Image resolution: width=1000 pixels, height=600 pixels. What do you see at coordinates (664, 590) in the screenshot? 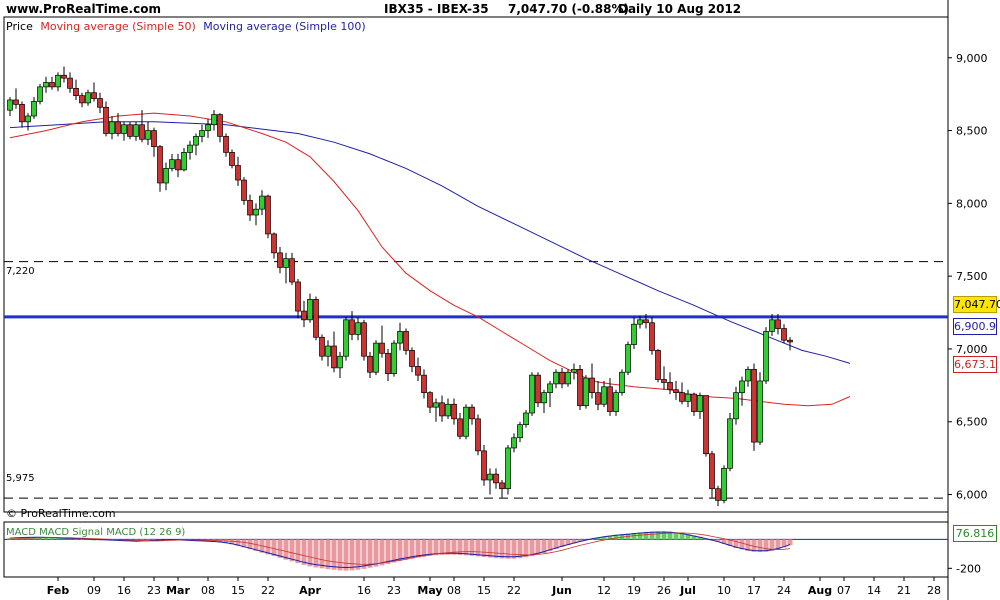
I see `x-tick-label: 26` at bounding box center [664, 590].